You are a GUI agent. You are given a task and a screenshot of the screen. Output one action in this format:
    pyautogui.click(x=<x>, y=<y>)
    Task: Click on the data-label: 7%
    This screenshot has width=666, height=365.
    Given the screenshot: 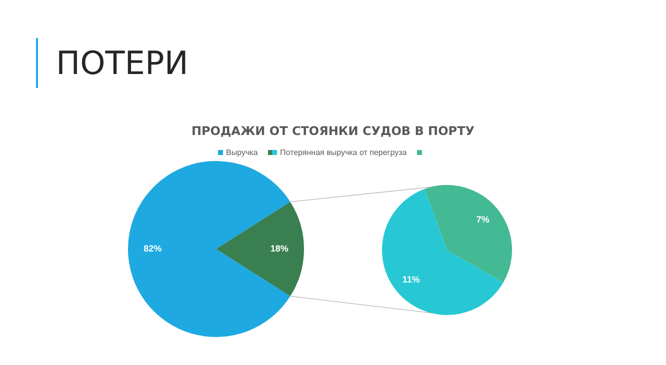 What is the action you would take?
    pyautogui.click(x=483, y=219)
    